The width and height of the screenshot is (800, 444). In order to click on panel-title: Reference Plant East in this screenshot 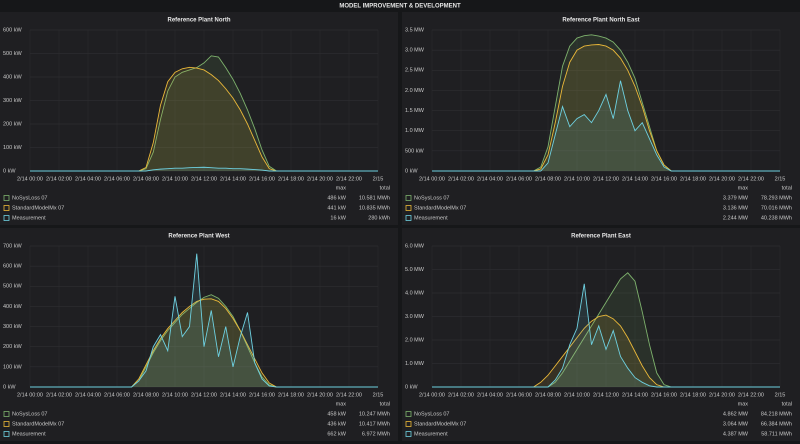, I will do `click(601, 237)`.